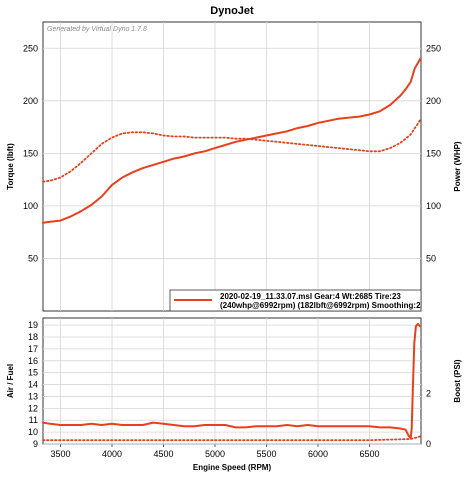  What do you see at coordinates (232, 438) in the screenshot?
I see `boost-series-line` at bounding box center [232, 438].